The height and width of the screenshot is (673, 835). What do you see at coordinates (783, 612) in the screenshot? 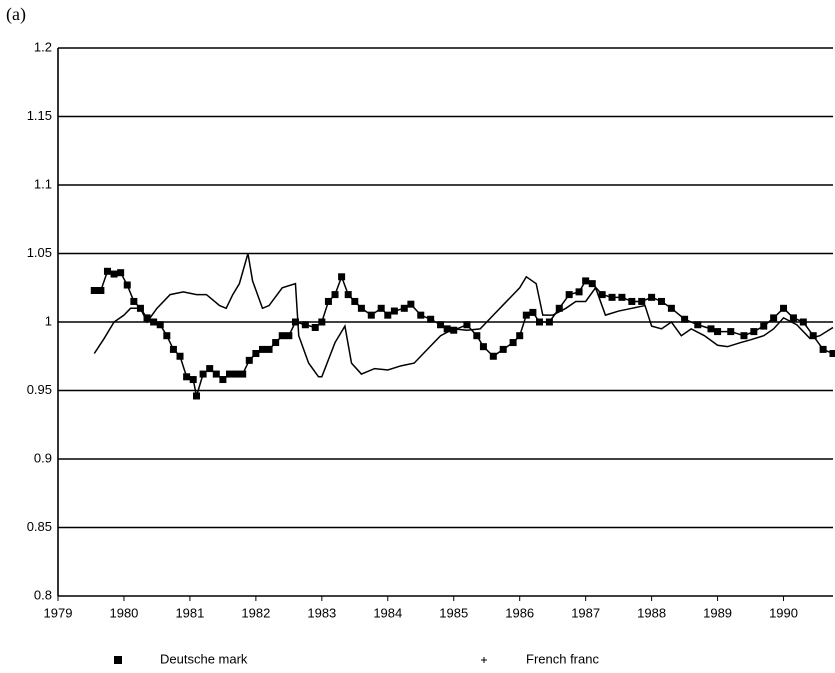
I see `x-tick-label: 1990` at bounding box center [783, 612].